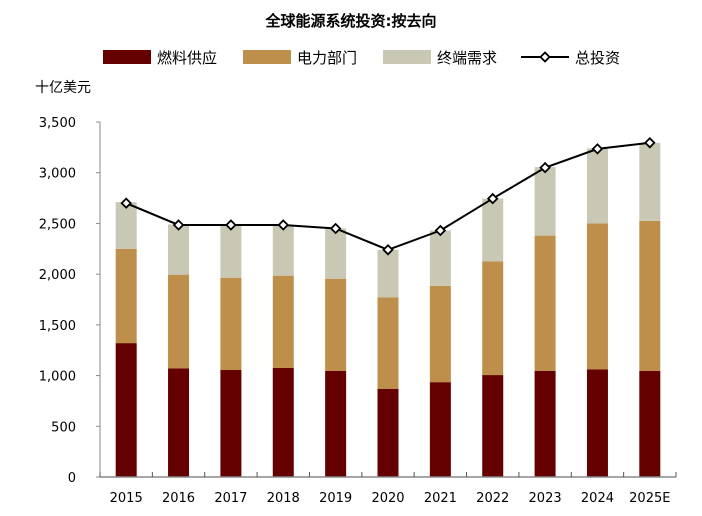 This screenshot has width=702, height=516. What do you see at coordinates (283, 498) in the screenshot?
I see `x-tick-label: 2018` at bounding box center [283, 498].